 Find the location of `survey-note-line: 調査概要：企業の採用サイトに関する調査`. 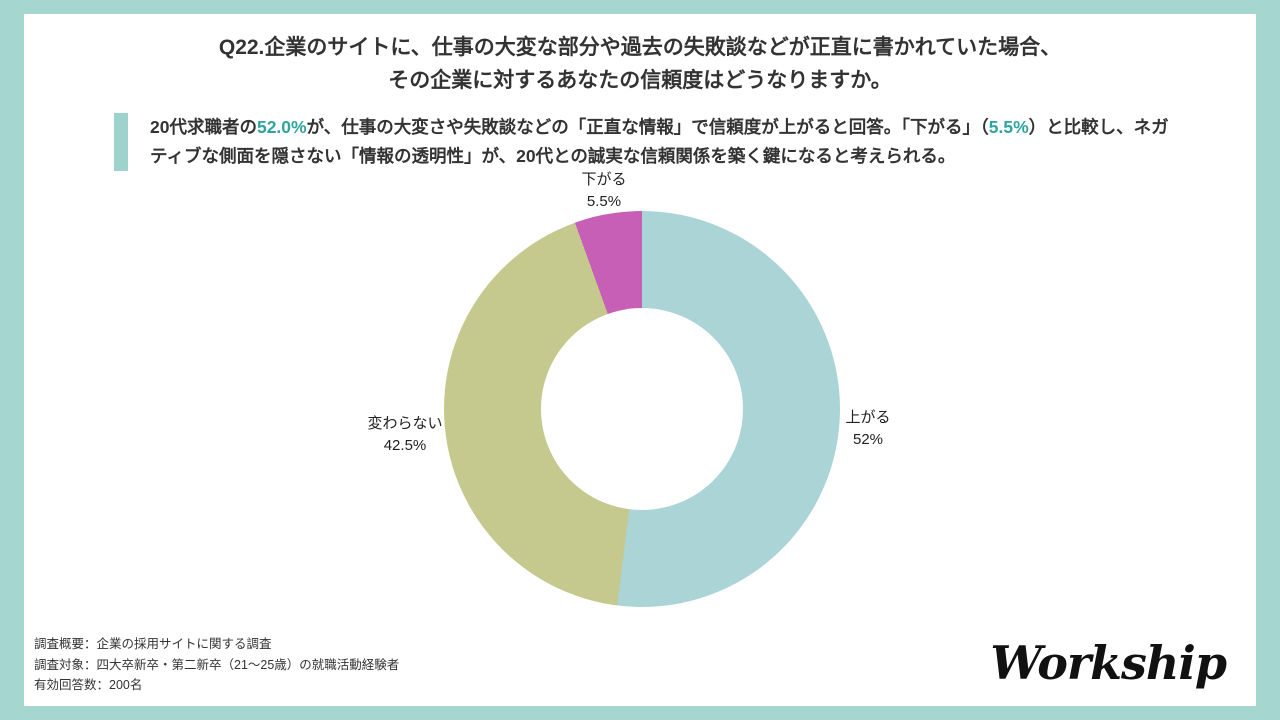

survey-note-line: 調査概要：企業の採用サイトに関する調査 is located at coordinates (153, 644).